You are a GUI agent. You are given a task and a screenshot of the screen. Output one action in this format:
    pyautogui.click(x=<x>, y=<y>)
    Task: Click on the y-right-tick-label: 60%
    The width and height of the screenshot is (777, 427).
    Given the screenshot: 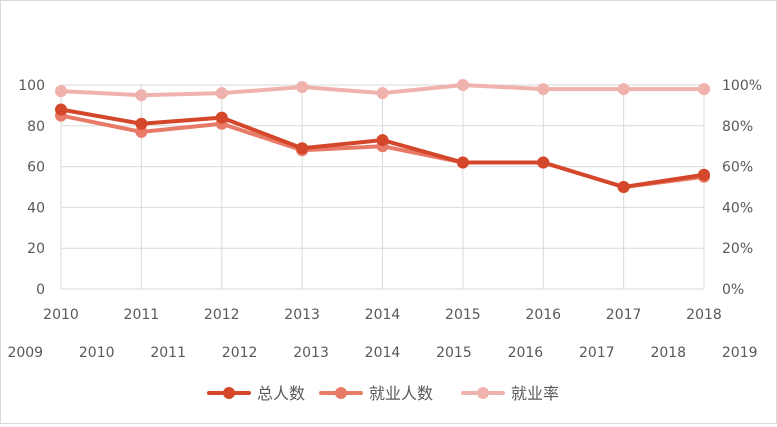 What is the action you would take?
    pyautogui.click(x=737, y=168)
    